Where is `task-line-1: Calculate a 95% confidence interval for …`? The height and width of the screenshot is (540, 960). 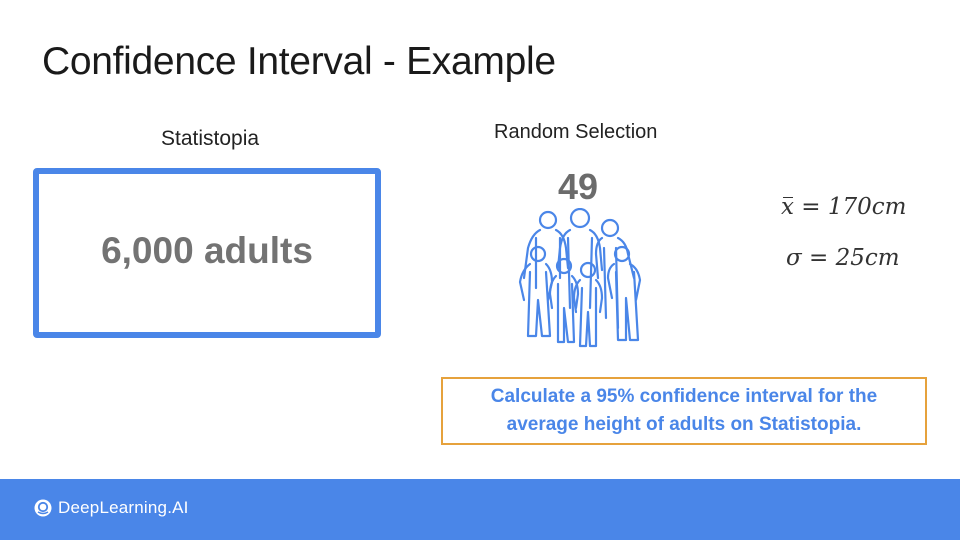 task-line-1: Calculate a 95% confidence interval for … is located at coordinates (684, 396).